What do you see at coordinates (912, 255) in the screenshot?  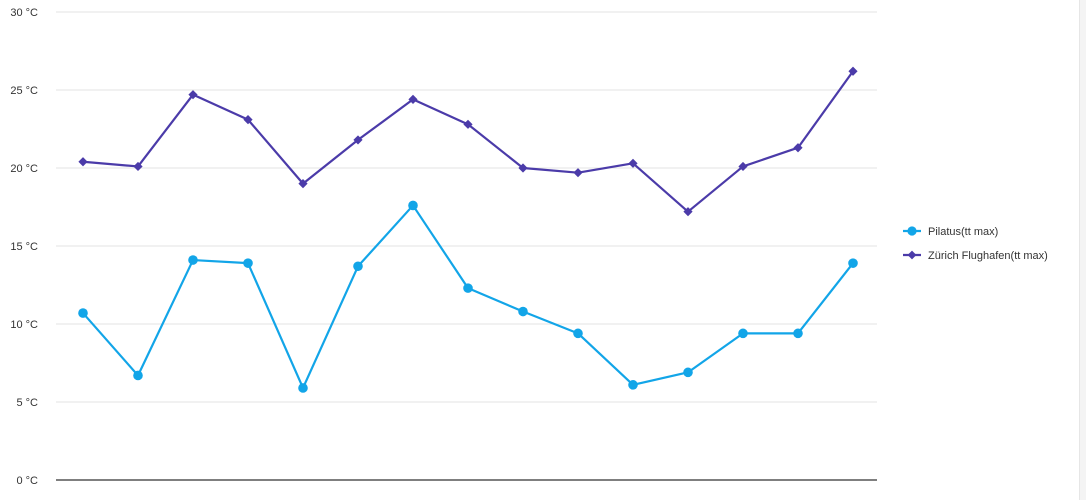 I see `legend-marker-diamond-icon` at bounding box center [912, 255].